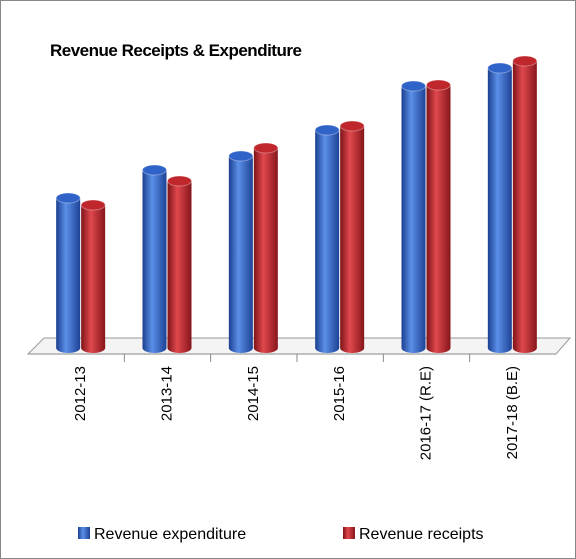  I want to click on legend-label: Revenue receipts, so click(421, 534).